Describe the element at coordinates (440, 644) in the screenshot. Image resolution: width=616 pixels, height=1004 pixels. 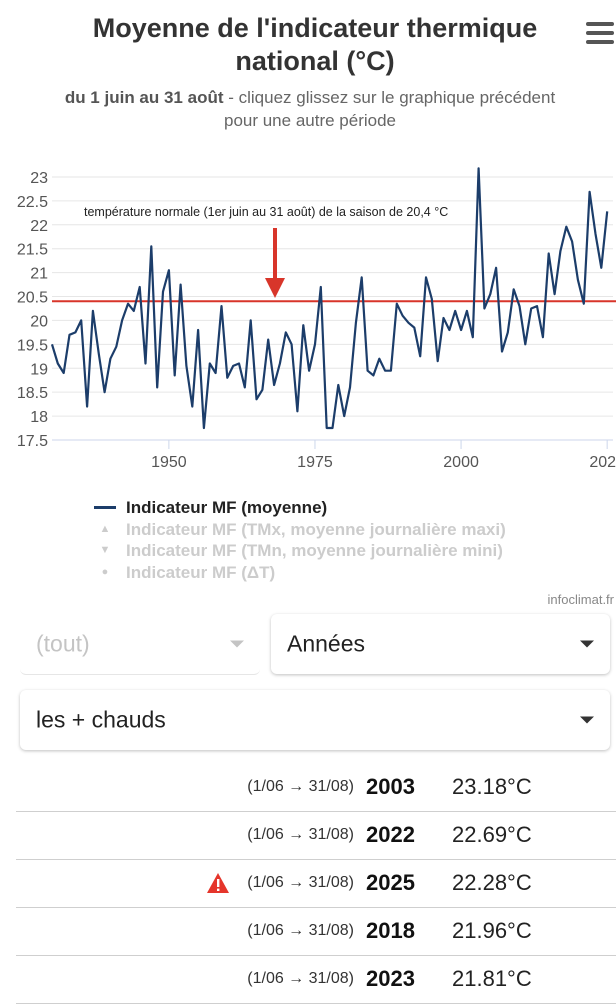
I see `period-select: Années` at that location.